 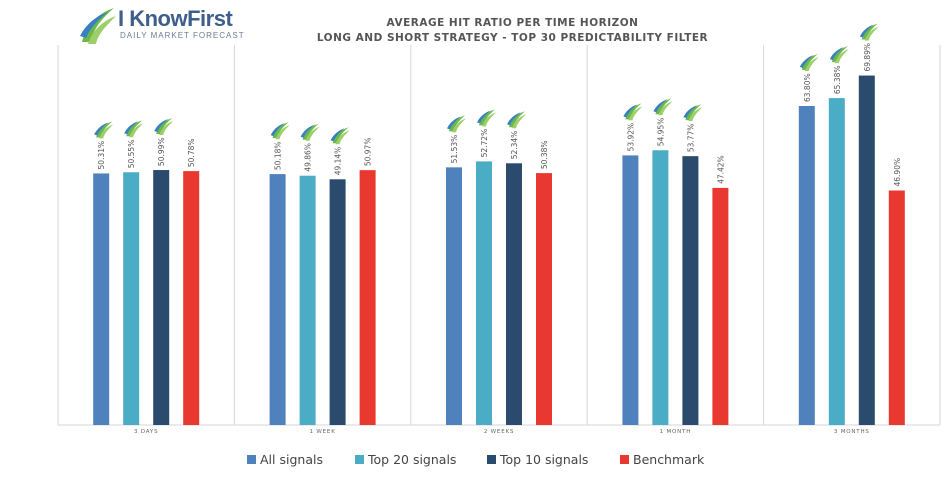 What do you see at coordinates (897, 172) in the screenshot?
I see `data-label: 46.90%` at bounding box center [897, 172].